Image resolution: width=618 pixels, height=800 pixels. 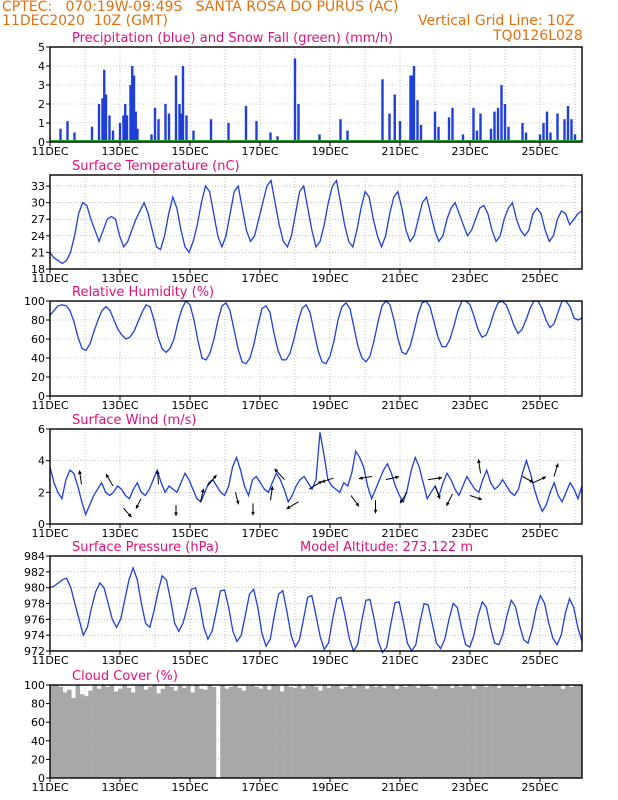 What do you see at coordinates (85, 21) in the screenshot?
I see `run-datetime: 11DEC2020 10Z (GMT)` at bounding box center [85, 21].